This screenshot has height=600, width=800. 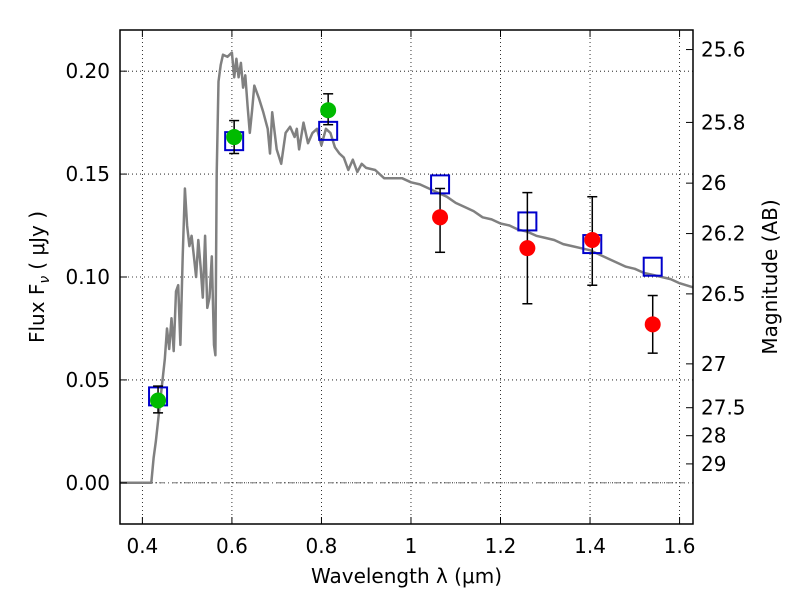 I want to click on y2-tick-label: 26.2, so click(x=723, y=234).